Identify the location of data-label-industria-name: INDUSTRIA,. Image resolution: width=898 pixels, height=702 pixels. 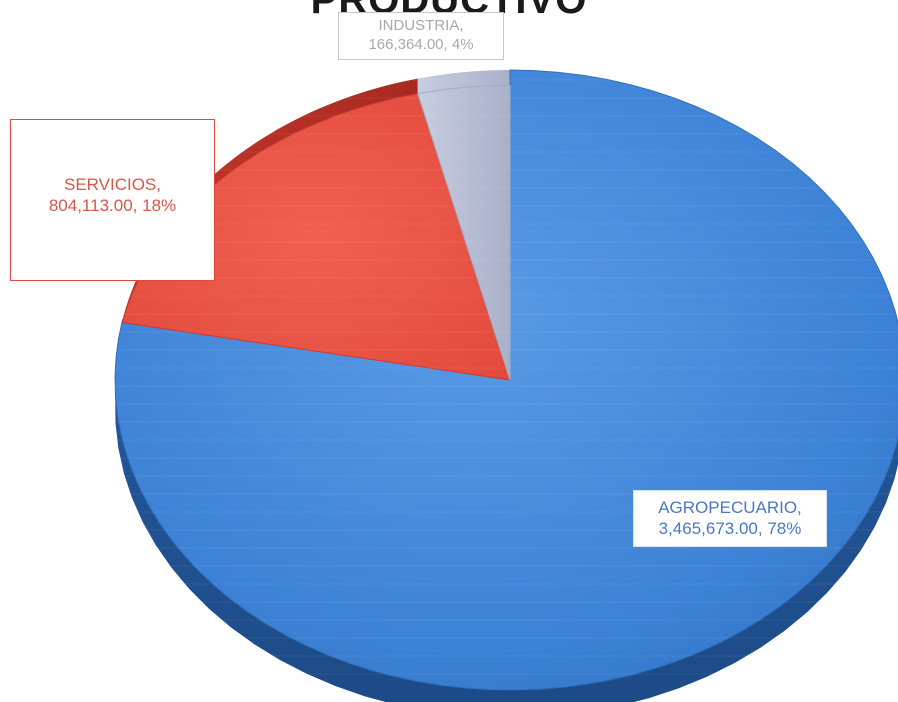
(421, 25).